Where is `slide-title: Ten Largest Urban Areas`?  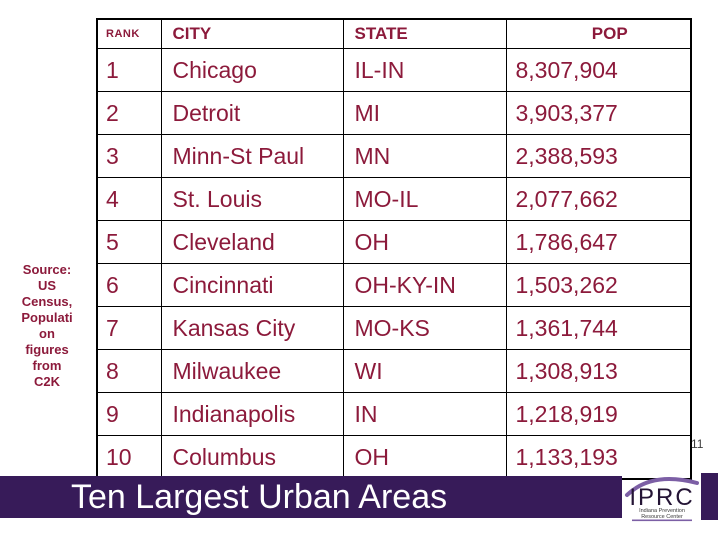 slide-title: Ten Largest Urban Areas is located at coordinates (259, 497).